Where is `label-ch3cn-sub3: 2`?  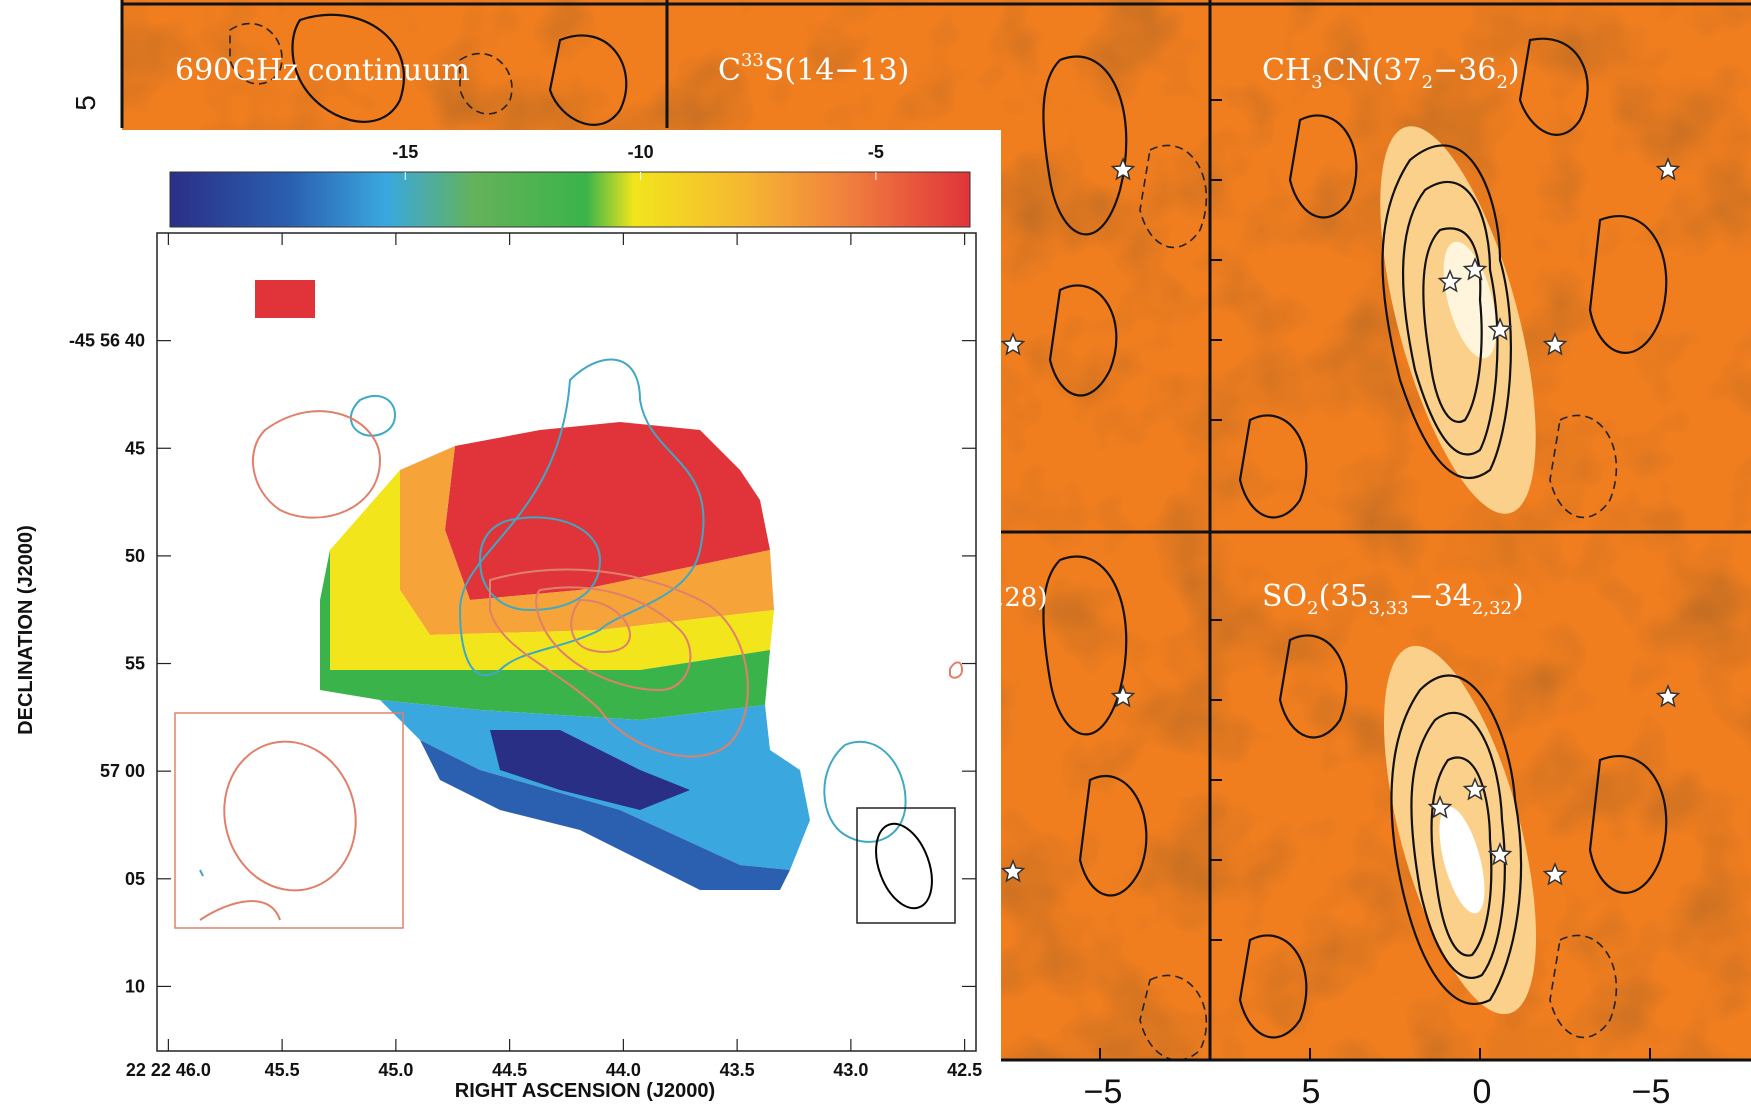
label-ch3cn-sub3: 2 is located at coordinates (1501, 82).